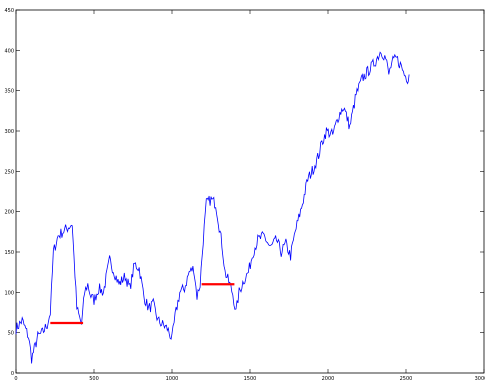  Describe the element at coordinates (9, 172) in the screenshot. I see `y-tick-label: 250` at that location.